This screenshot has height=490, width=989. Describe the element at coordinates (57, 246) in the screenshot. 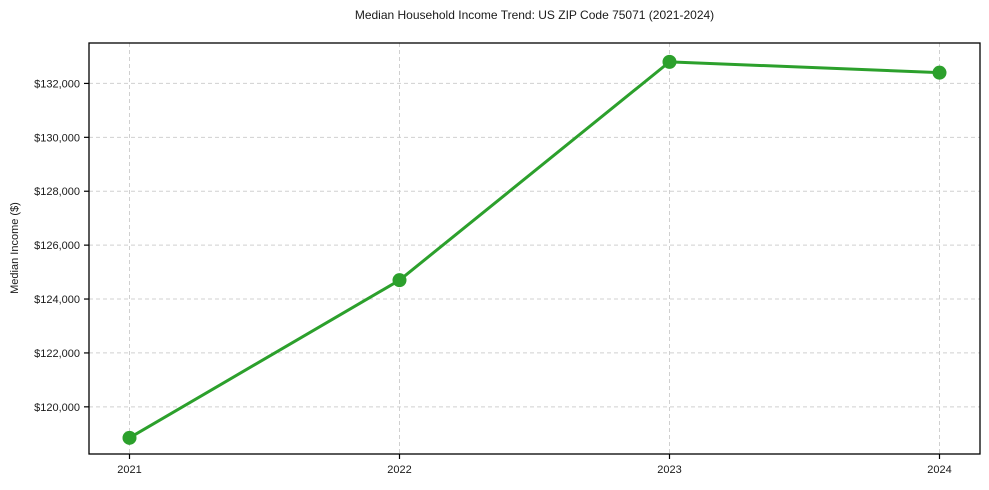

I see `y-tick-label: $126,000` at that location.